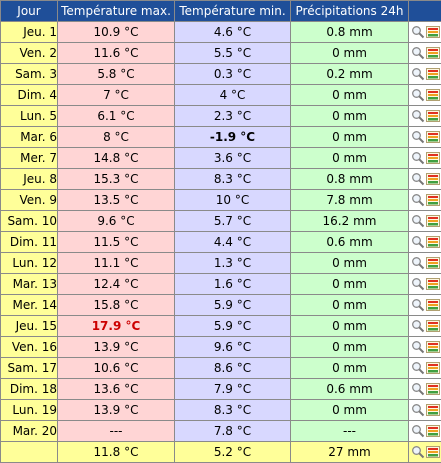  I want to click on tmin-cell: 10 °C, so click(233, 200).